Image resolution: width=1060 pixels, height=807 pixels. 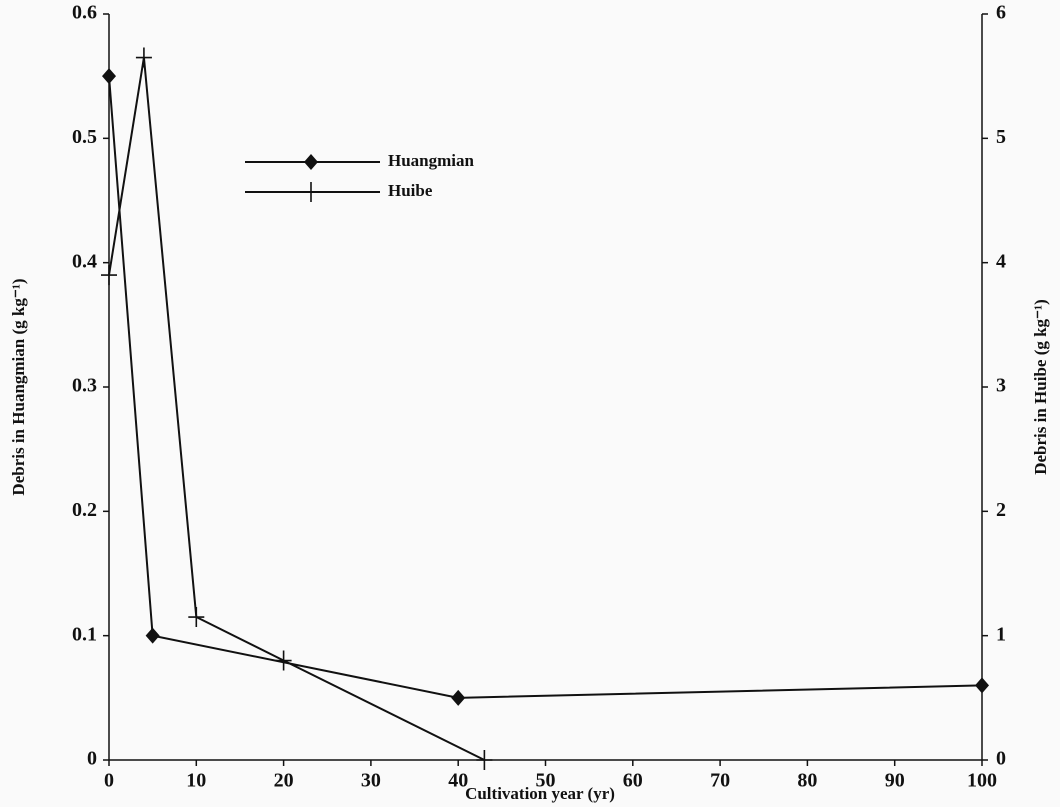 I want to click on y2-tick-label: 4, so click(x=1001, y=261).